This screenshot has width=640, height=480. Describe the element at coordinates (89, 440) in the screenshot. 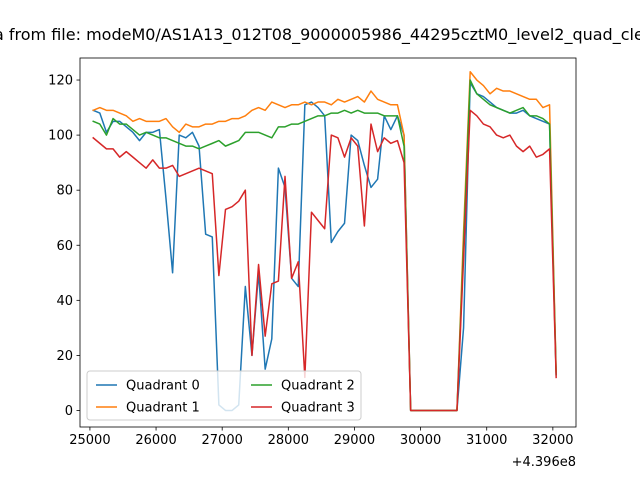

I see `x-tick-label: 25000` at that location.